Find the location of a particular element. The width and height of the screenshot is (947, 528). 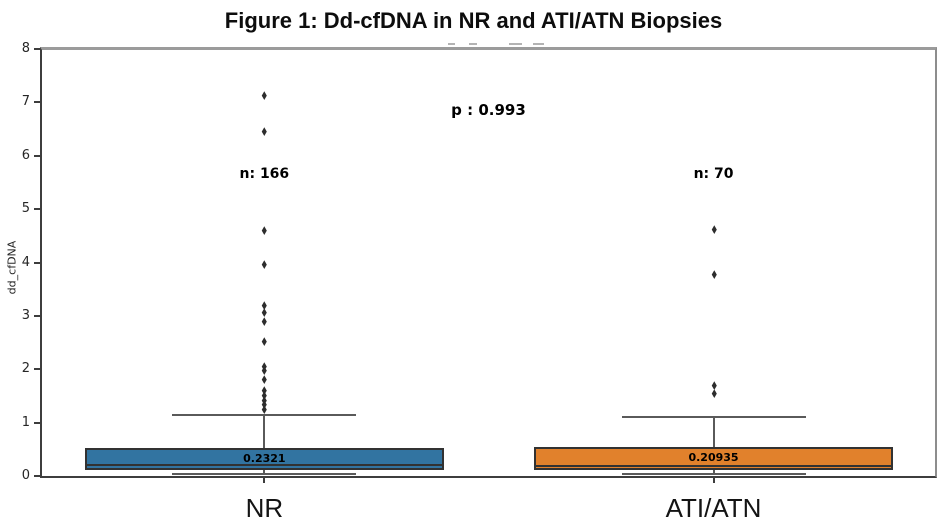

median-value-label: 0.20935 is located at coordinates (713, 458).